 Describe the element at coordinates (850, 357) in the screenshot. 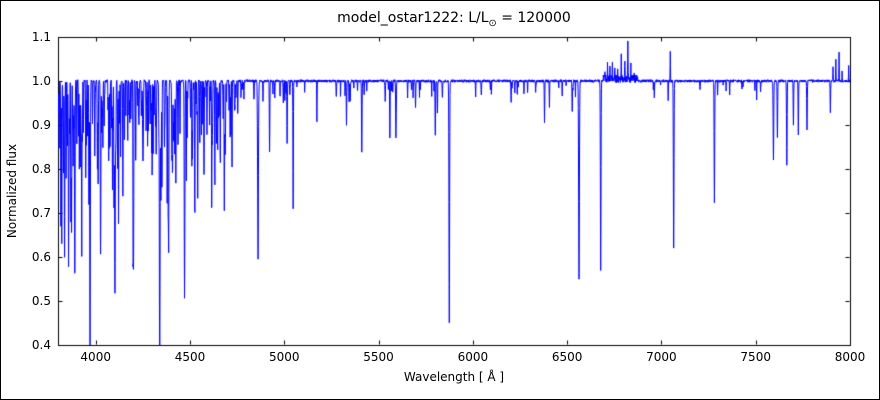

I see `x-tick-label: 8000` at that location.